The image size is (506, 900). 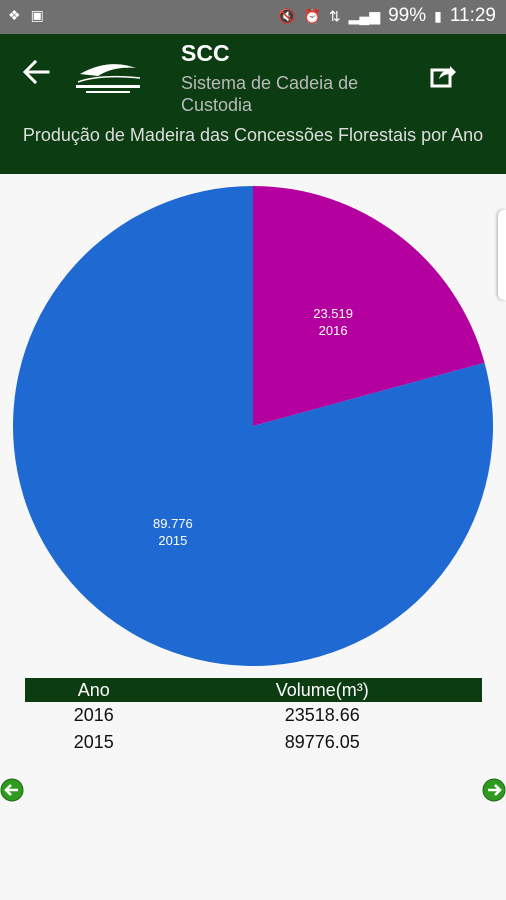 I want to click on table-header-row: Ano Volume(m³), so click(x=253, y=690).